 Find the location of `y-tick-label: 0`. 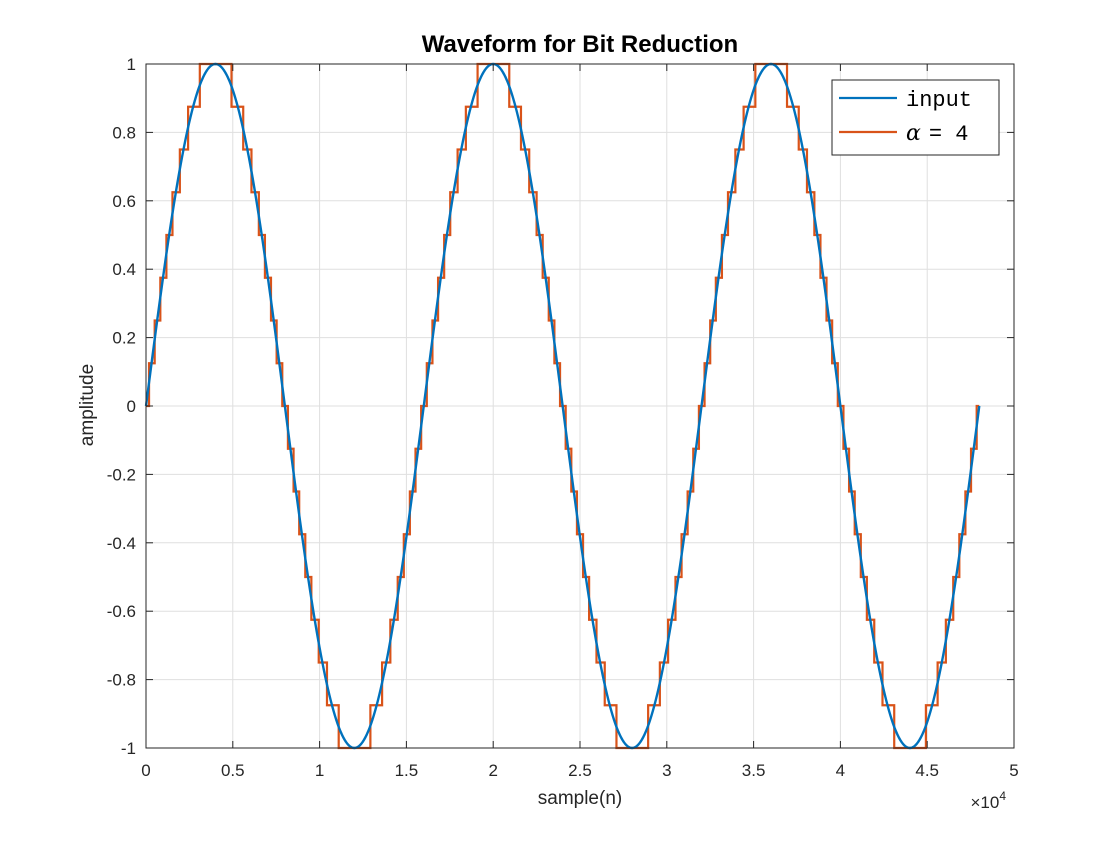

y-tick-label: 0 is located at coordinates (131, 406).